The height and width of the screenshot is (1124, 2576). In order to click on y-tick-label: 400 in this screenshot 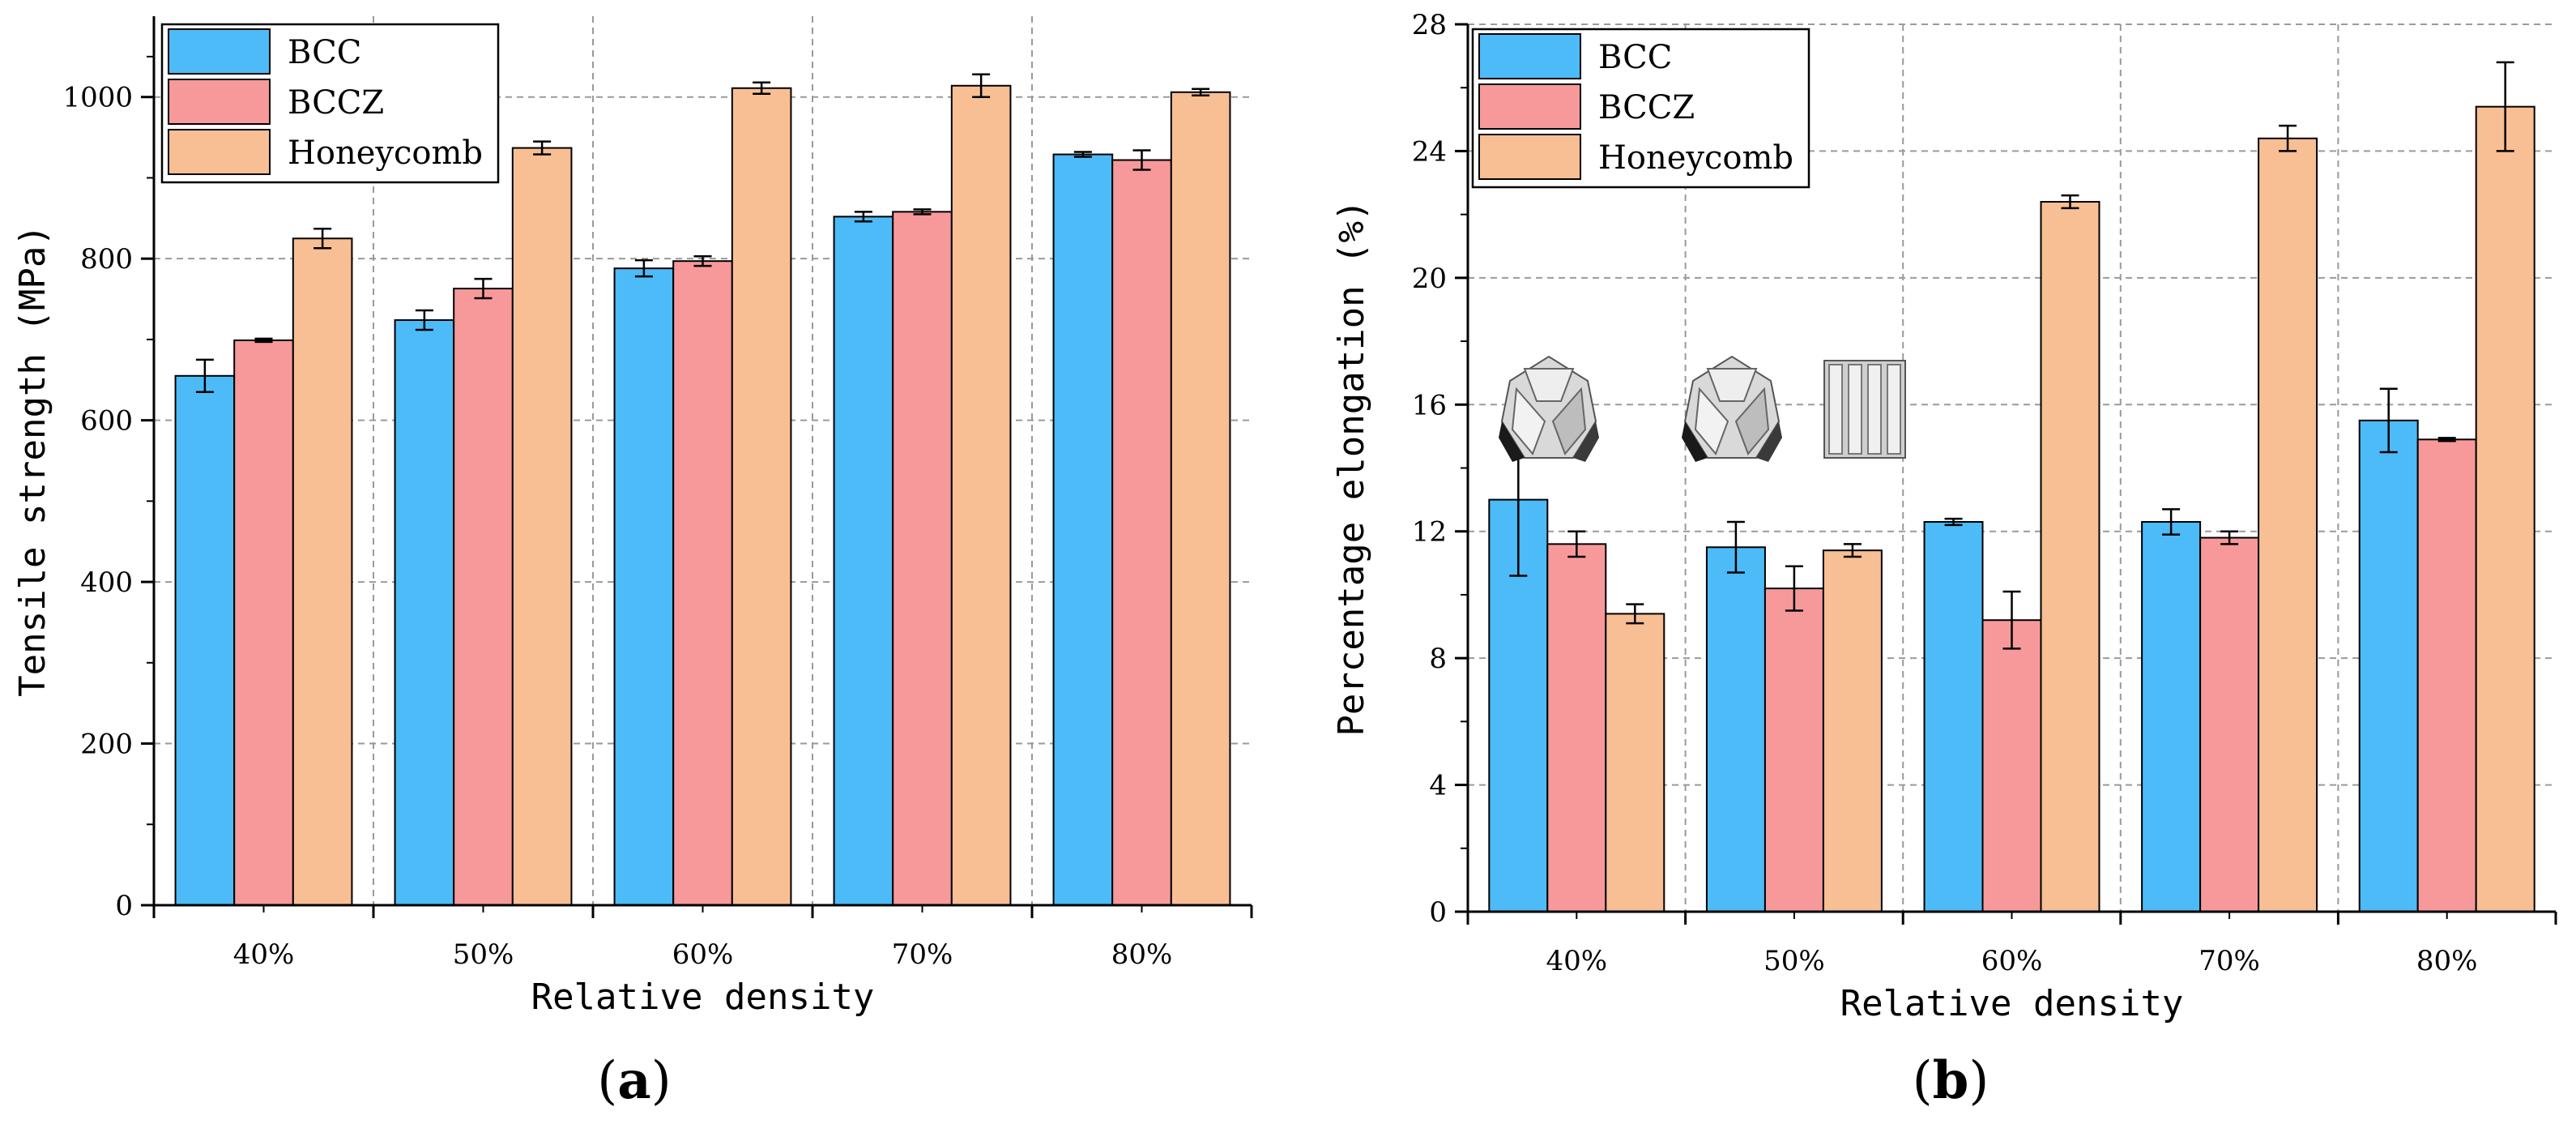, I will do `click(106, 582)`.